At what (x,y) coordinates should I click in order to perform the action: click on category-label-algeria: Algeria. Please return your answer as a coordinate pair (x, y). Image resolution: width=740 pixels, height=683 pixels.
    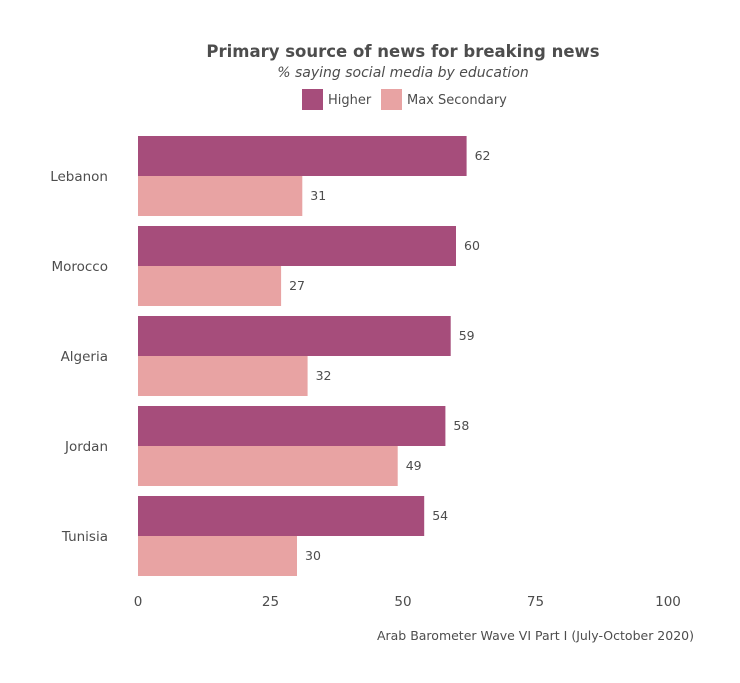
    Looking at the image, I should click on (84, 357).